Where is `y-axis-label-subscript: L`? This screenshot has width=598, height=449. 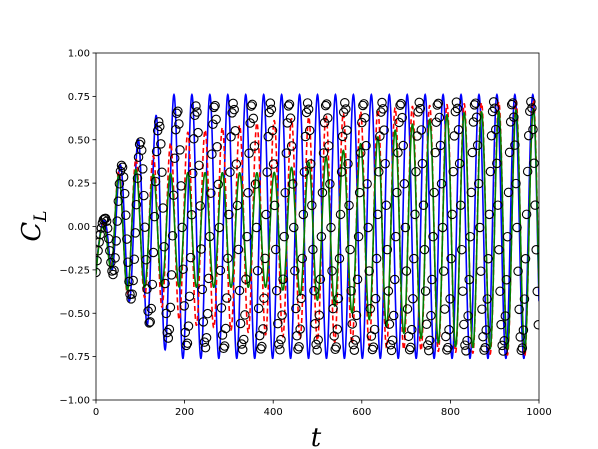 y-axis-label-subscript: L is located at coordinates (41, 216).